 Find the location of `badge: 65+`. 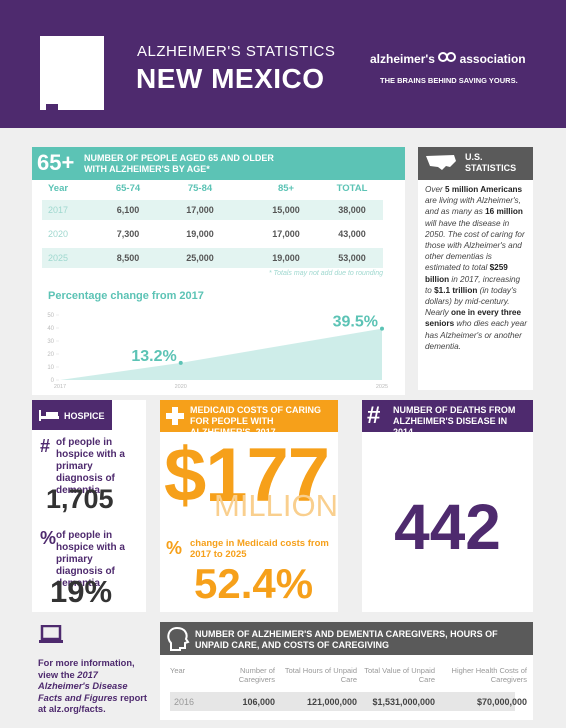

badge: 65+ is located at coordinates (56, 162).